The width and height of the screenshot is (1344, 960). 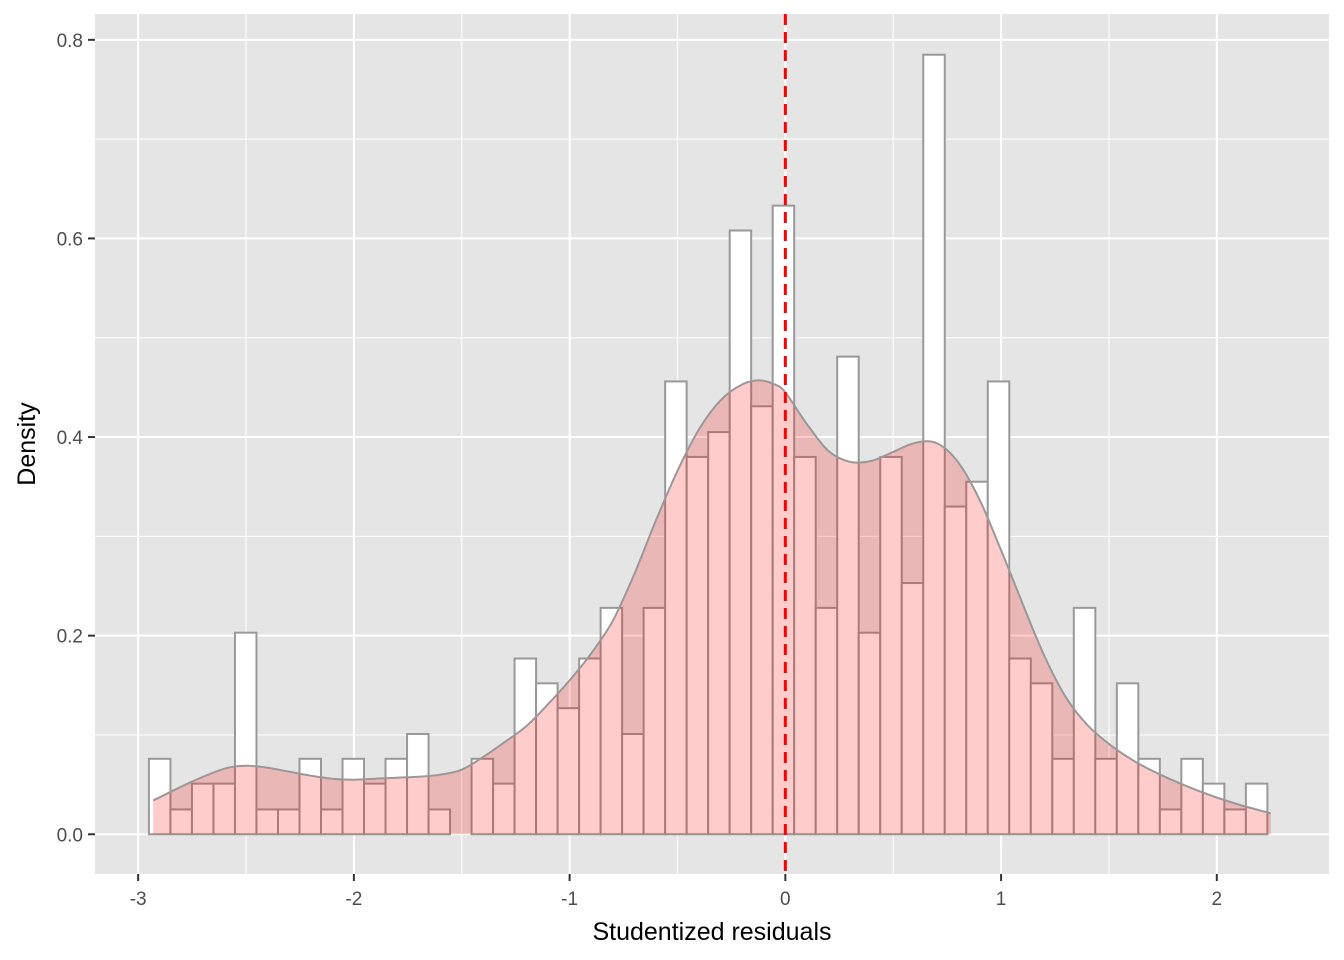 I want to click on y-tick-label: 0.4, so click(x=70, y=438).